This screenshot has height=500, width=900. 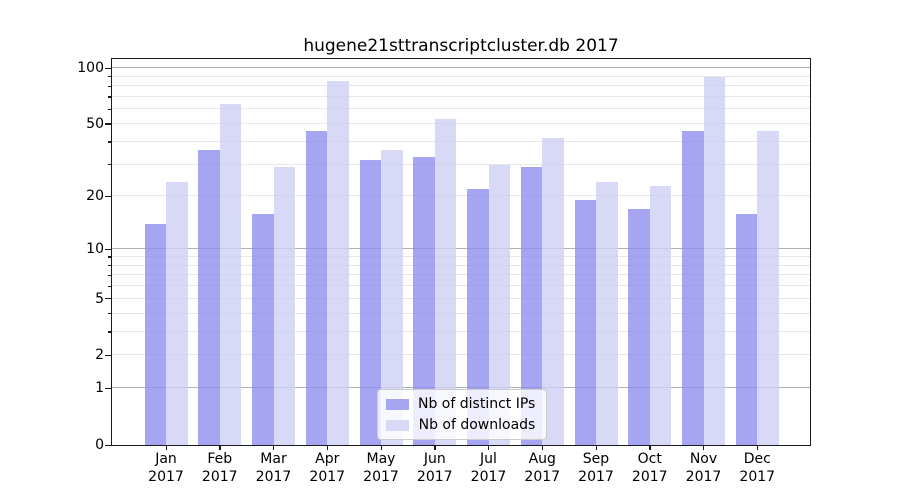 What do you see at coordinates (95, 196) in the screenshot?
I see `y-axis-label-20: 20` at bounding box center [95, 196].